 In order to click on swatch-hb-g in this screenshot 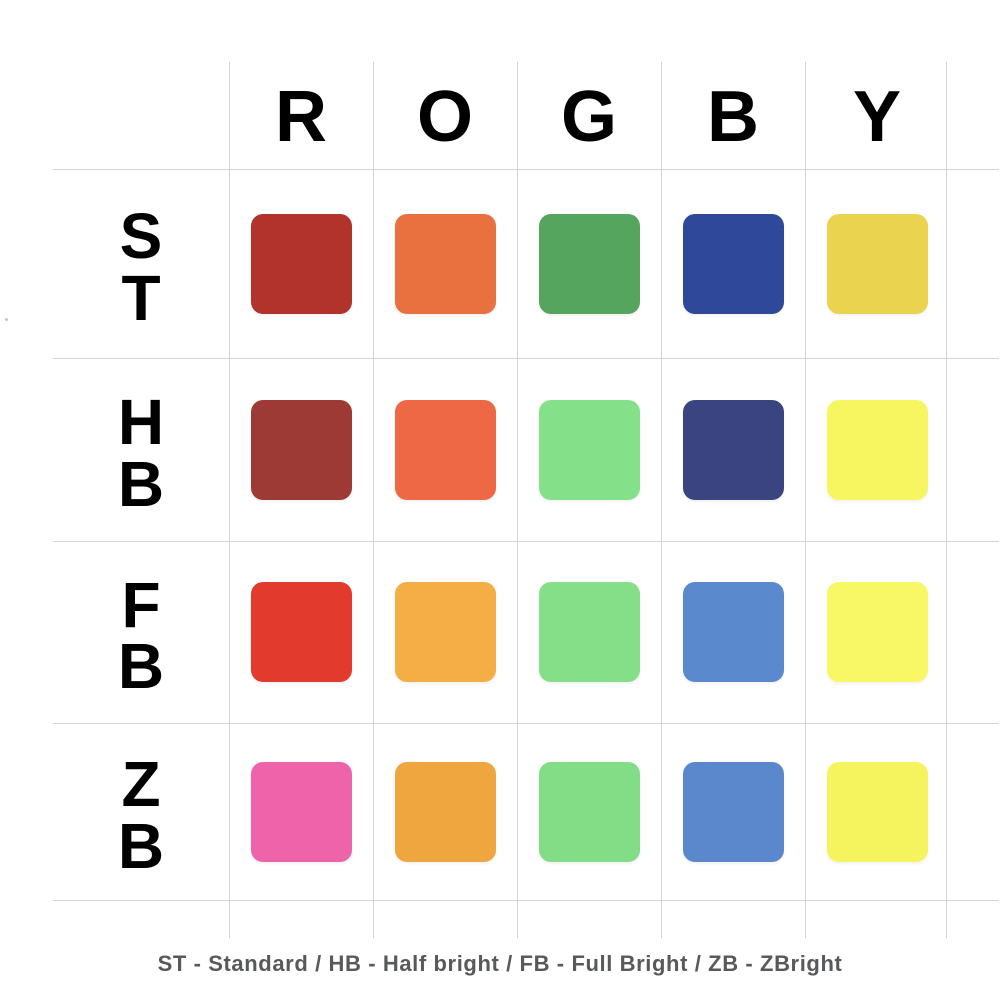, I will do `click(589, 449)`.